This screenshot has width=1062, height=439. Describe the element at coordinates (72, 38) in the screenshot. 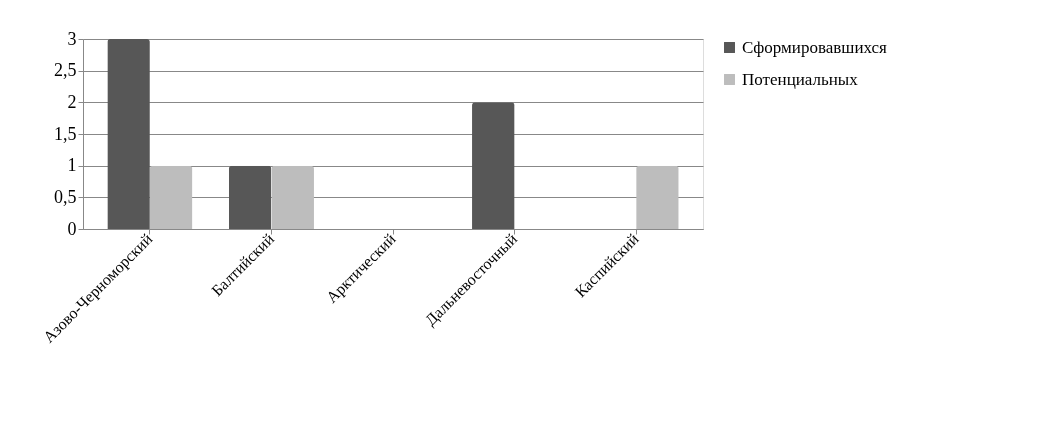

I see `y-tick-label: 3` at that location.